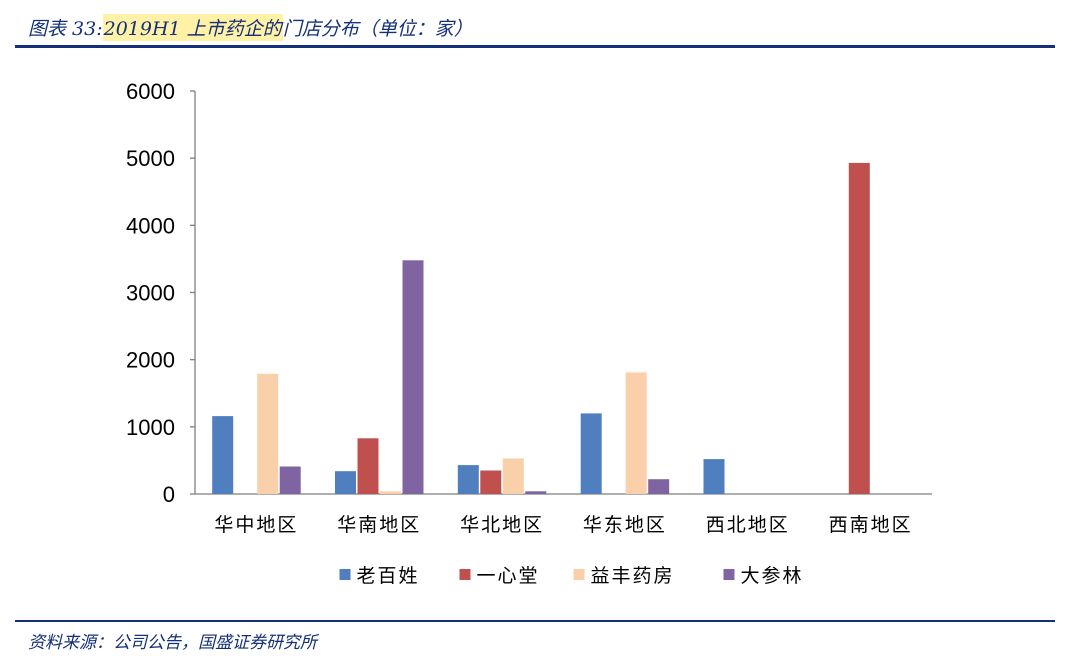 This screenshot has width=1076, height=659. I want to click on y-tick-label: 5000, so click(150, 158).